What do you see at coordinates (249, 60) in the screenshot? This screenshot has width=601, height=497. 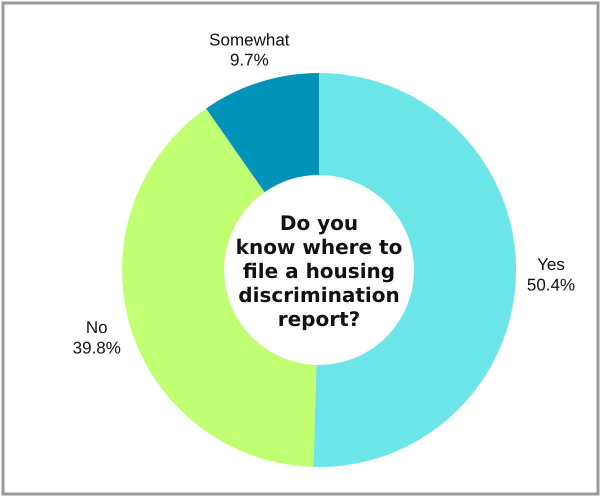 I see `data-label: 9.7%` at bounding box center [249, 60].